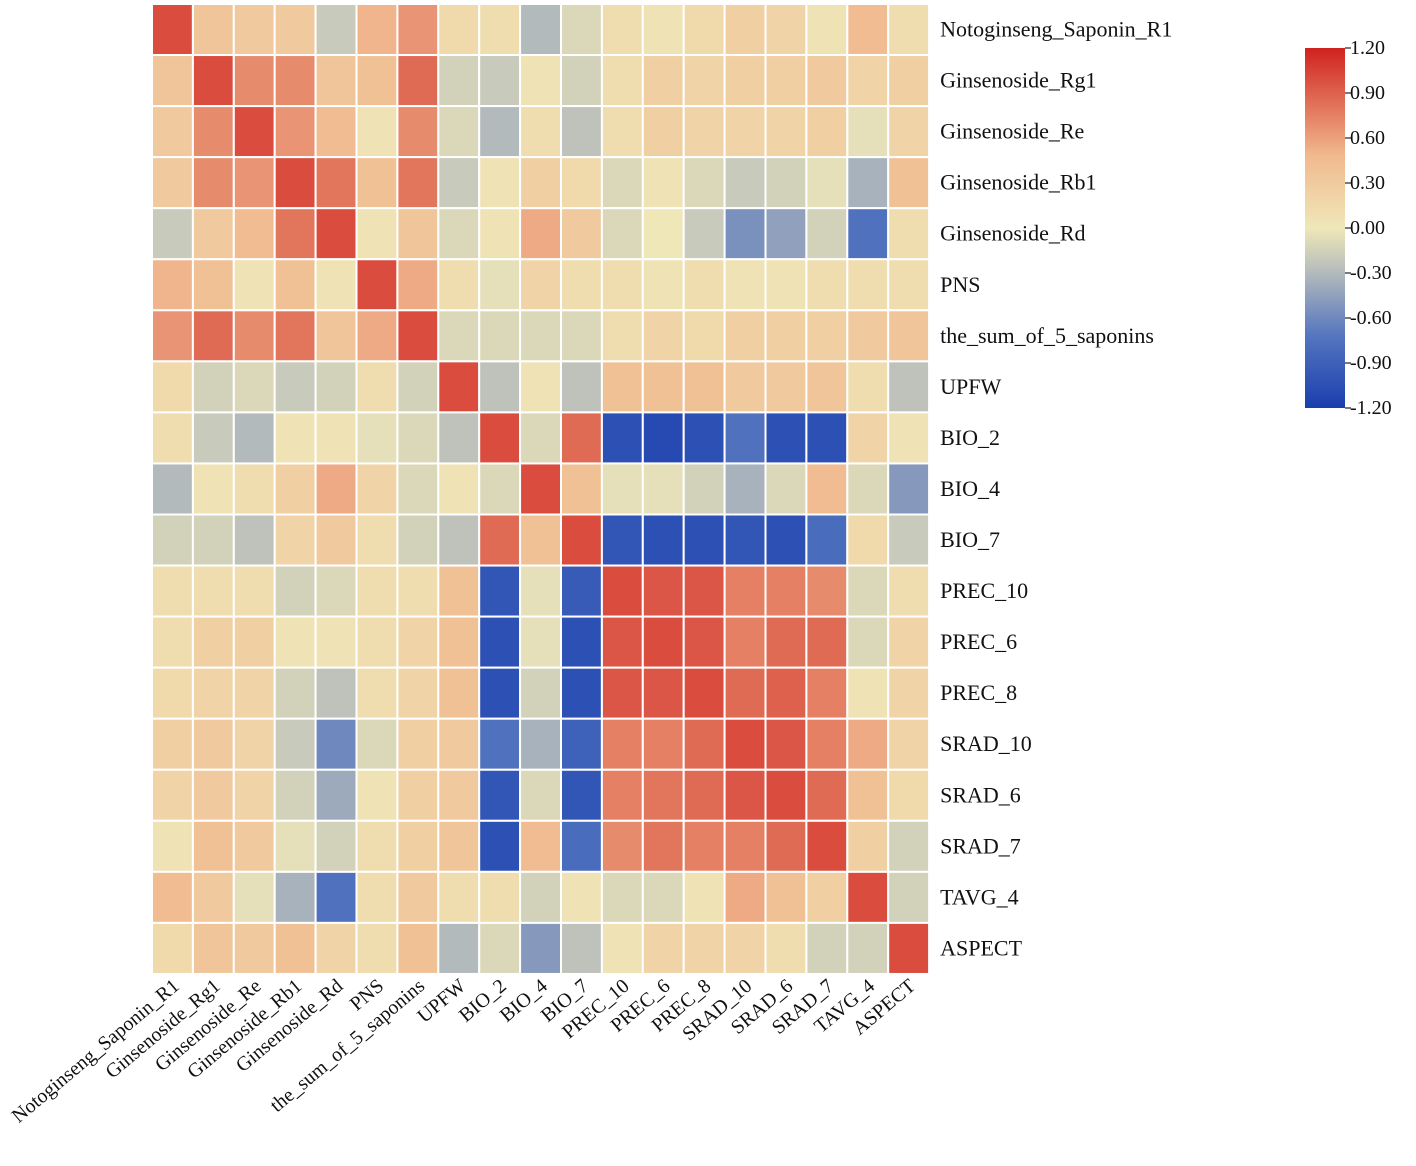  Describe the element at coordinates (980, 794) in the screenshot. I see `row-label: SRAD_6` at that location.